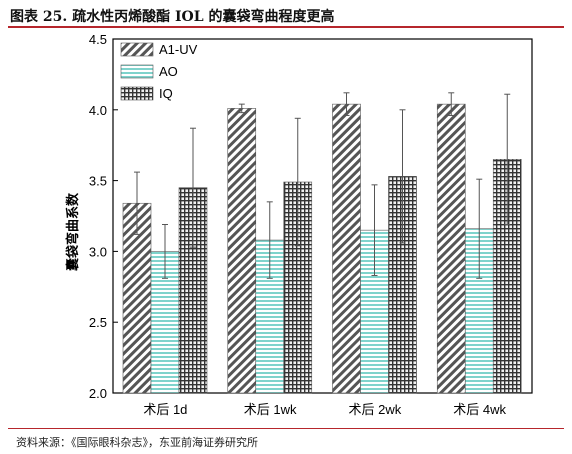  What do you see at coordinates (98, 110) in the screenshot?
I see `y-tick-label-4: 4.0` at bounding box center [98, 110].